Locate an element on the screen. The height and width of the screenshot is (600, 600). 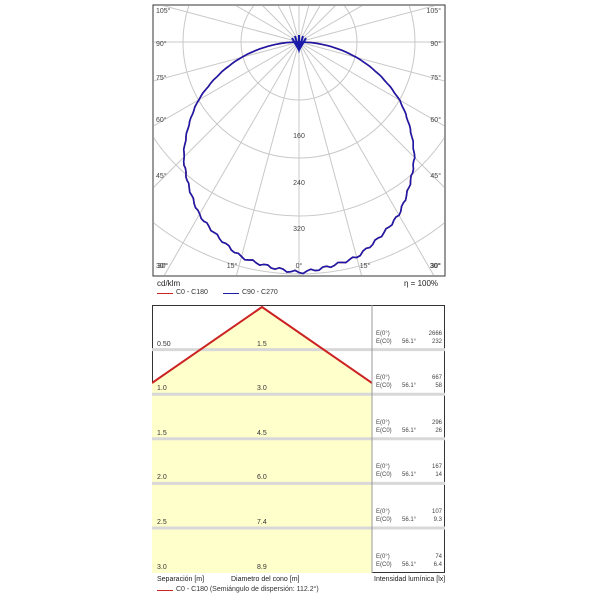
angle-label-left: 75° is located at coordinates (161, 78).